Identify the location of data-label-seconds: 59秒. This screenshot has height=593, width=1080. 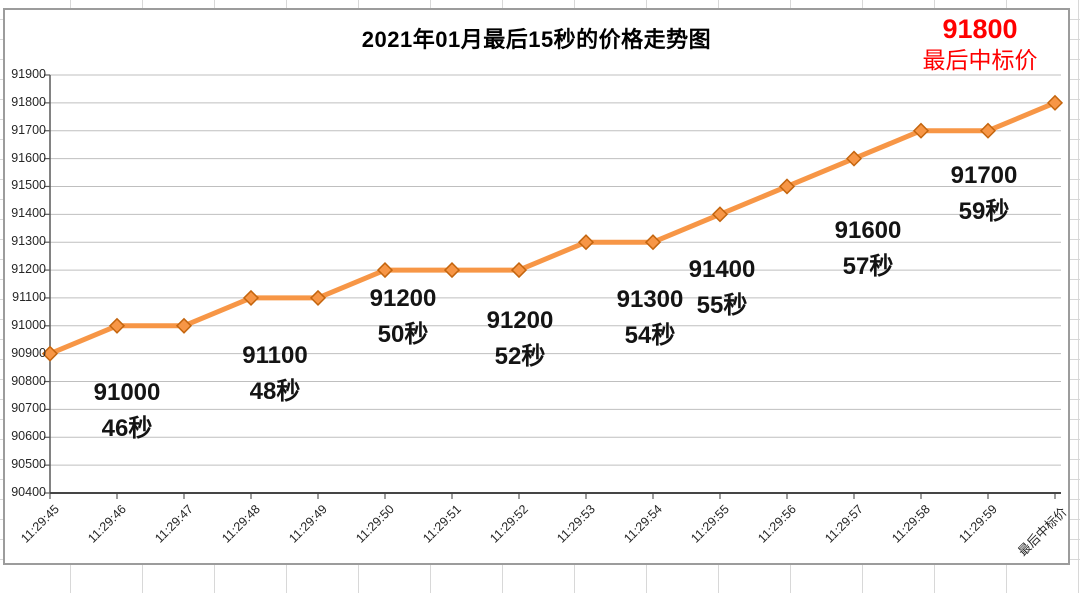
(984, 211).